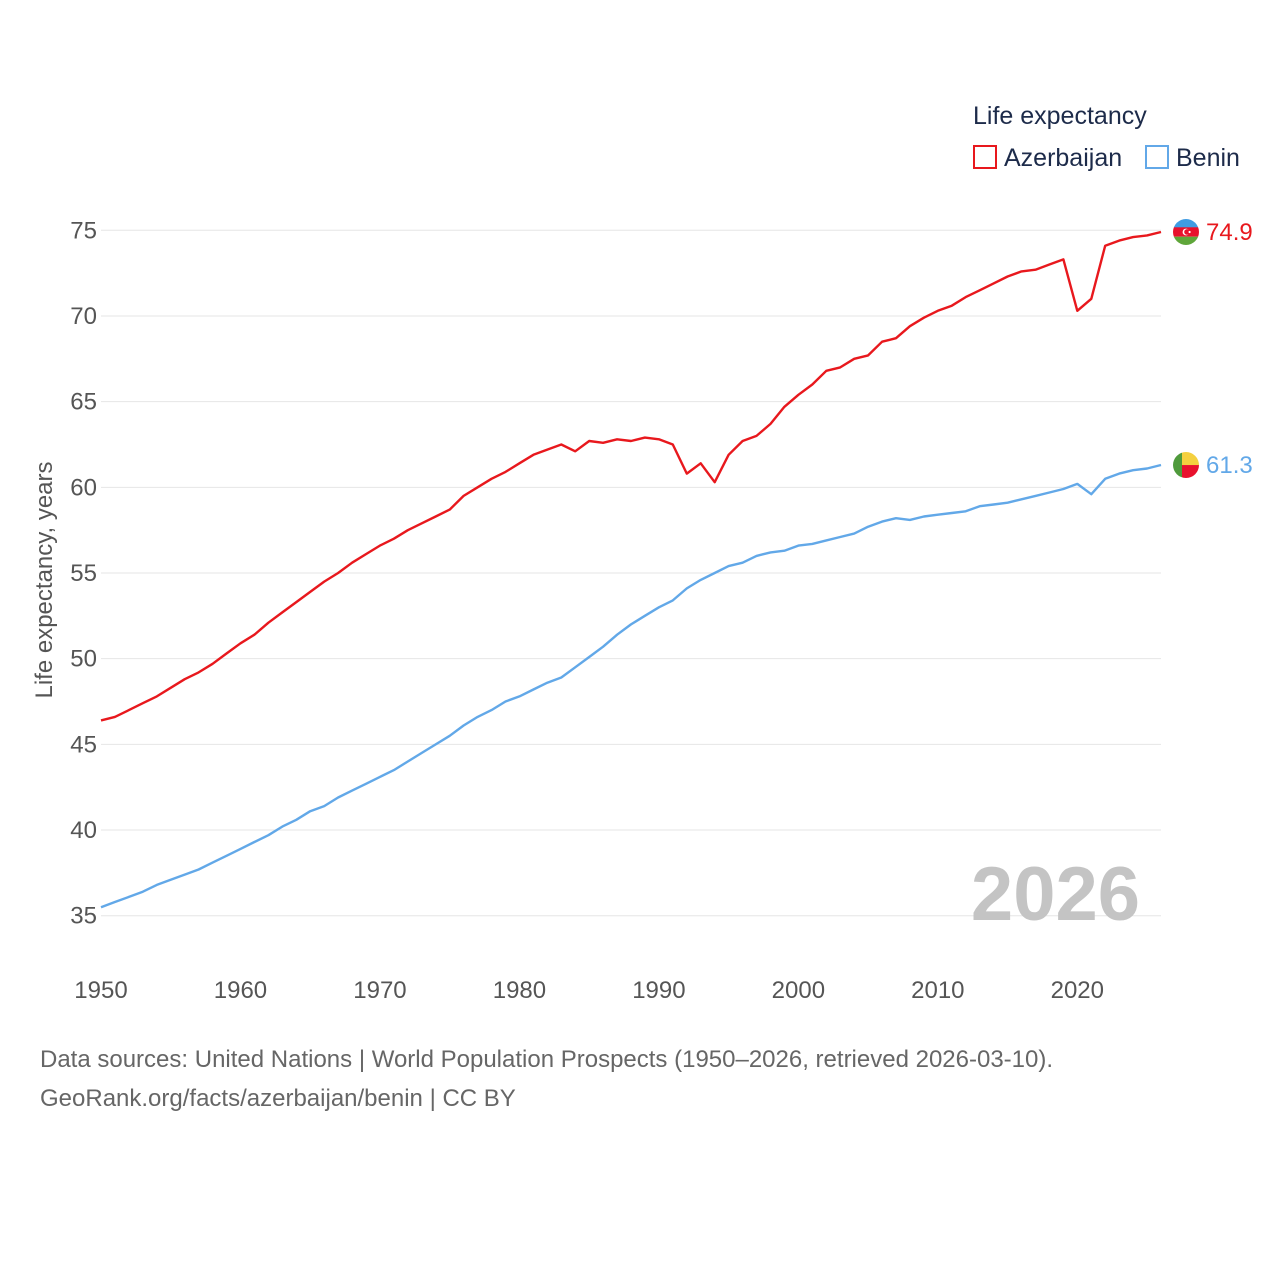  I want to click on x-tick-label: 2020, so click(1077, 990).